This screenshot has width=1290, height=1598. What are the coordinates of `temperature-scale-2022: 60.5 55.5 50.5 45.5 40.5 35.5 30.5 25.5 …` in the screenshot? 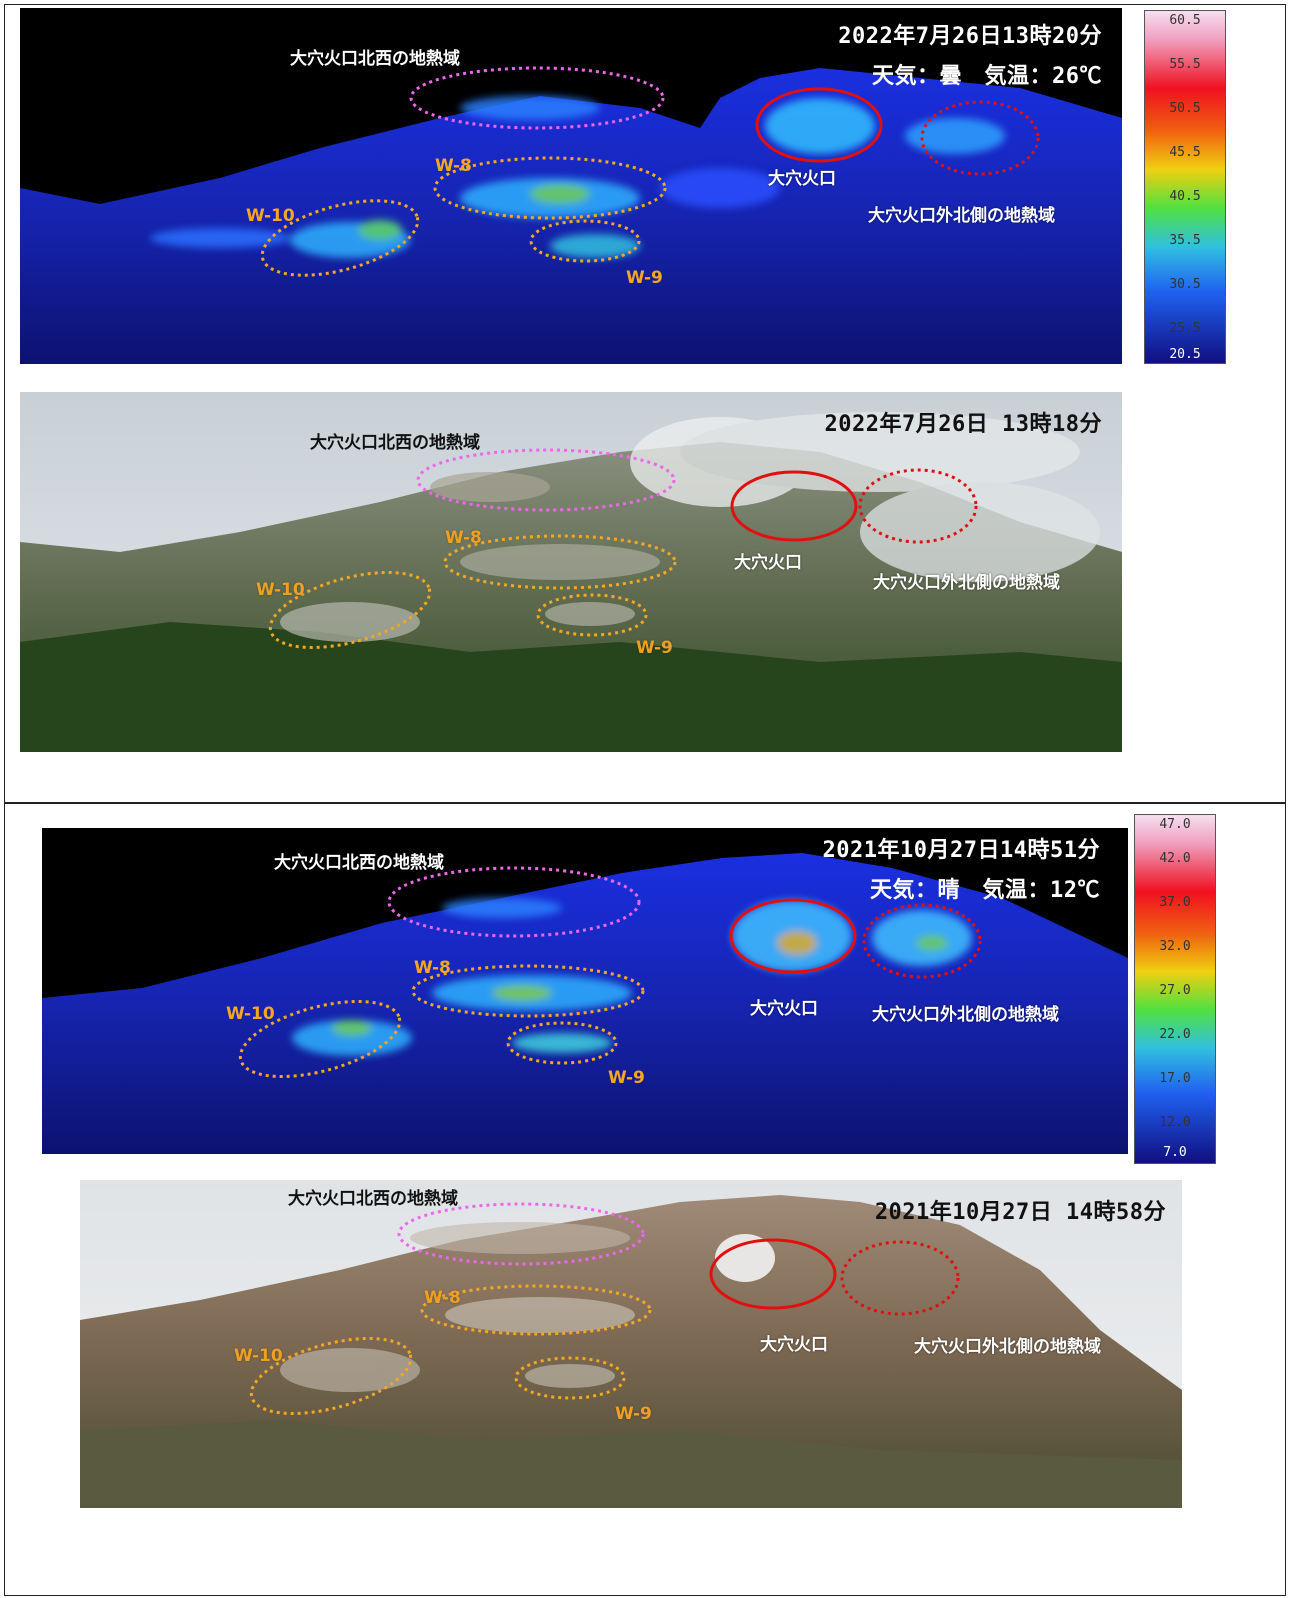 It's located at (1185, 187).